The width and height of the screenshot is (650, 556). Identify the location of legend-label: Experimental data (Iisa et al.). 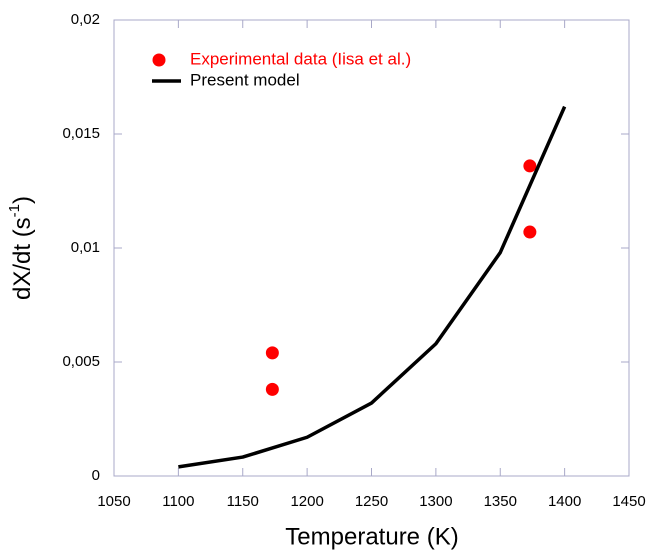
(300, 58).